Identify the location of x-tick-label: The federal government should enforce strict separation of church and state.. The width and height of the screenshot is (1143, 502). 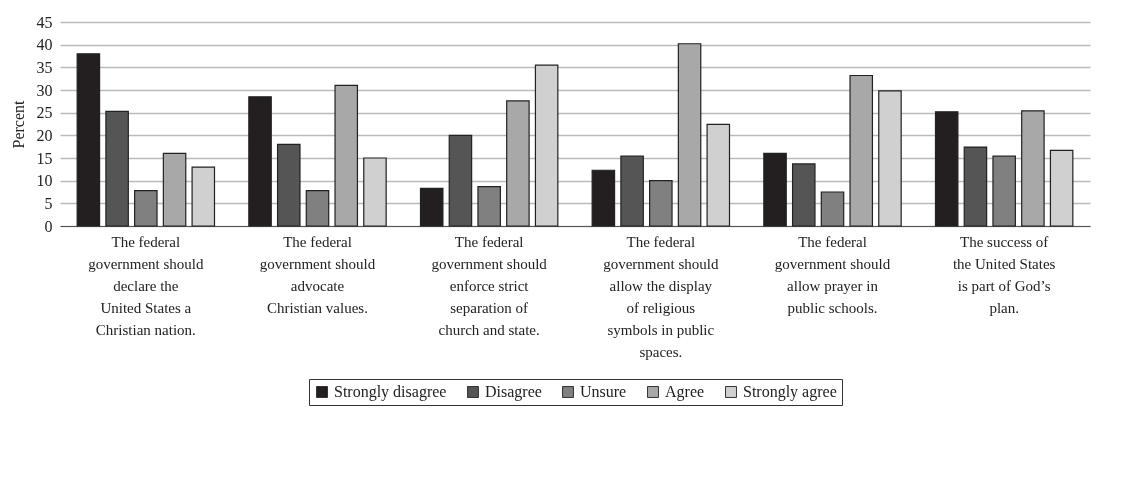
(489, 285).